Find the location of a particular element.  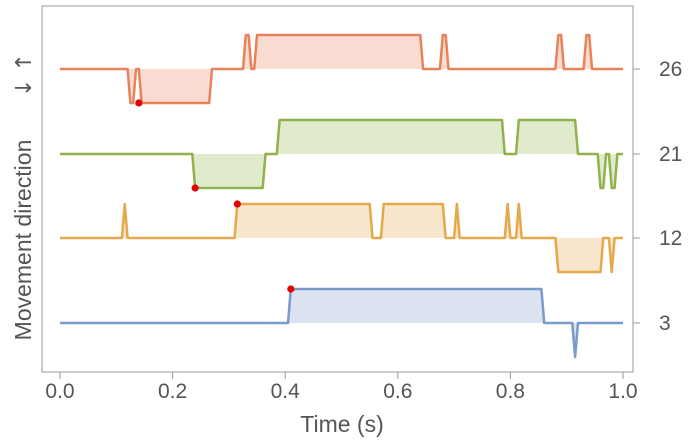

x-tick-label-0.8: 0.8 is located at coordinates (510, 391).